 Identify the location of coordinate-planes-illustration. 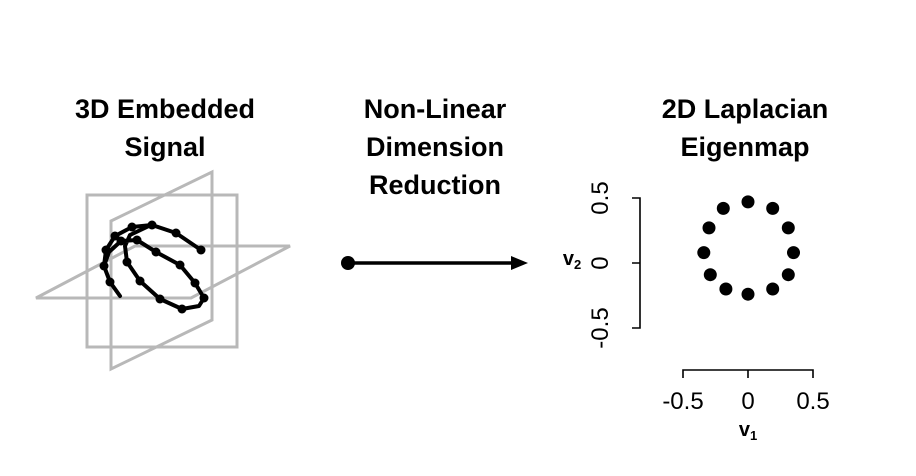
(163, 270).